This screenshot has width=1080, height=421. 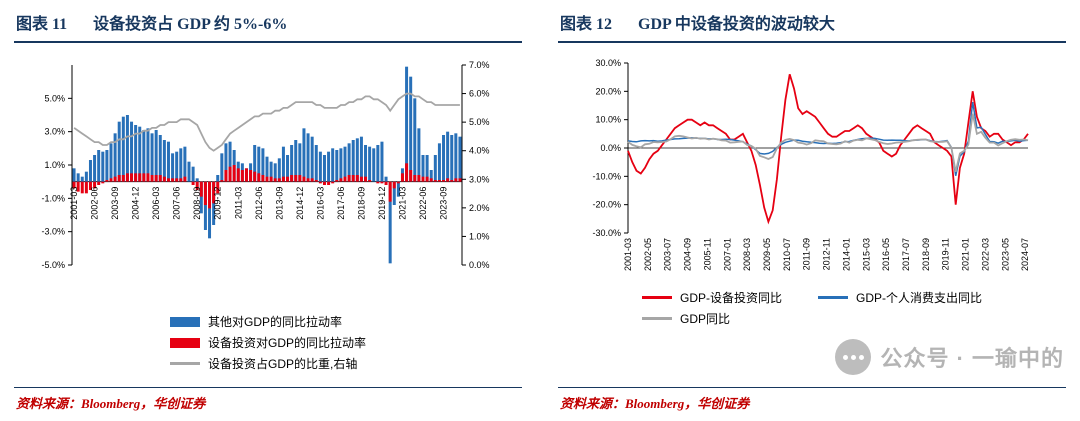 I want to click on svg-text: 4.0%, so click(x=479, y=151).